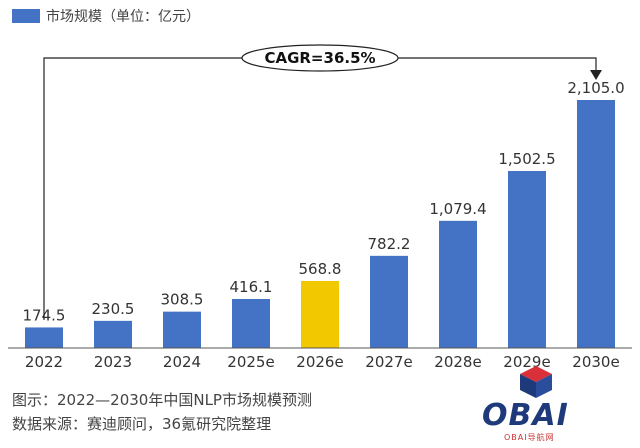 The width and height of the screenshot is (640, 448). Describe the element at coordinates (250, 362) in the screenshot. I see `x-tick-2025e: 2025e` at that location.